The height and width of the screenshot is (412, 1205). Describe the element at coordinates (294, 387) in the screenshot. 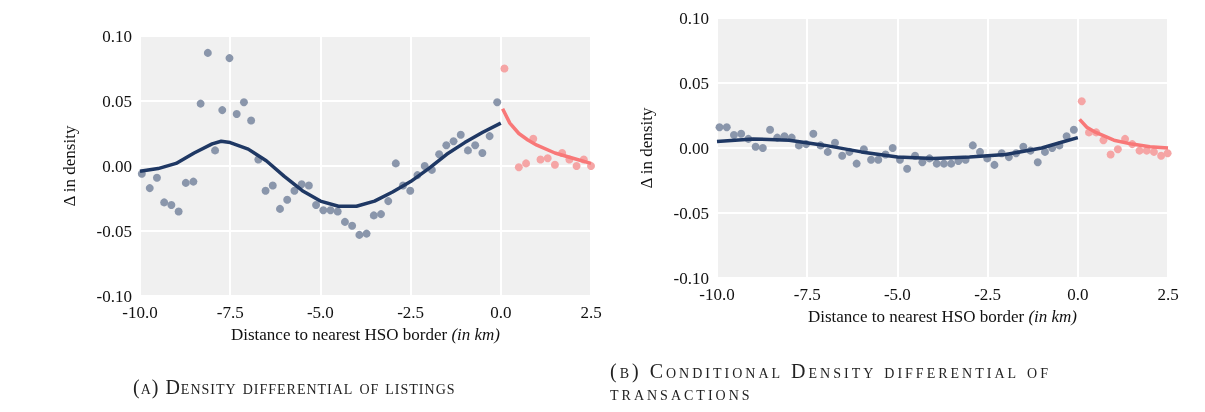

I see `text: (a) Density differential of listings` at that location.